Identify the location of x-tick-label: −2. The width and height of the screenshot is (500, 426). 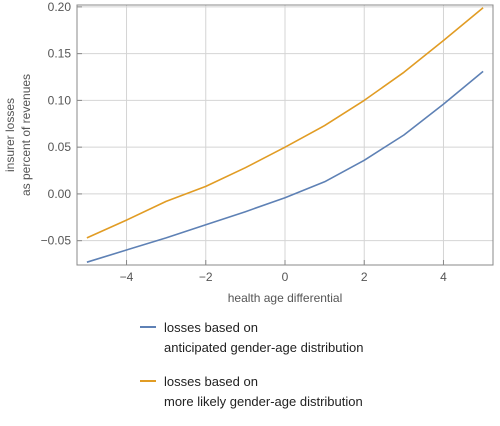
(206, 277).